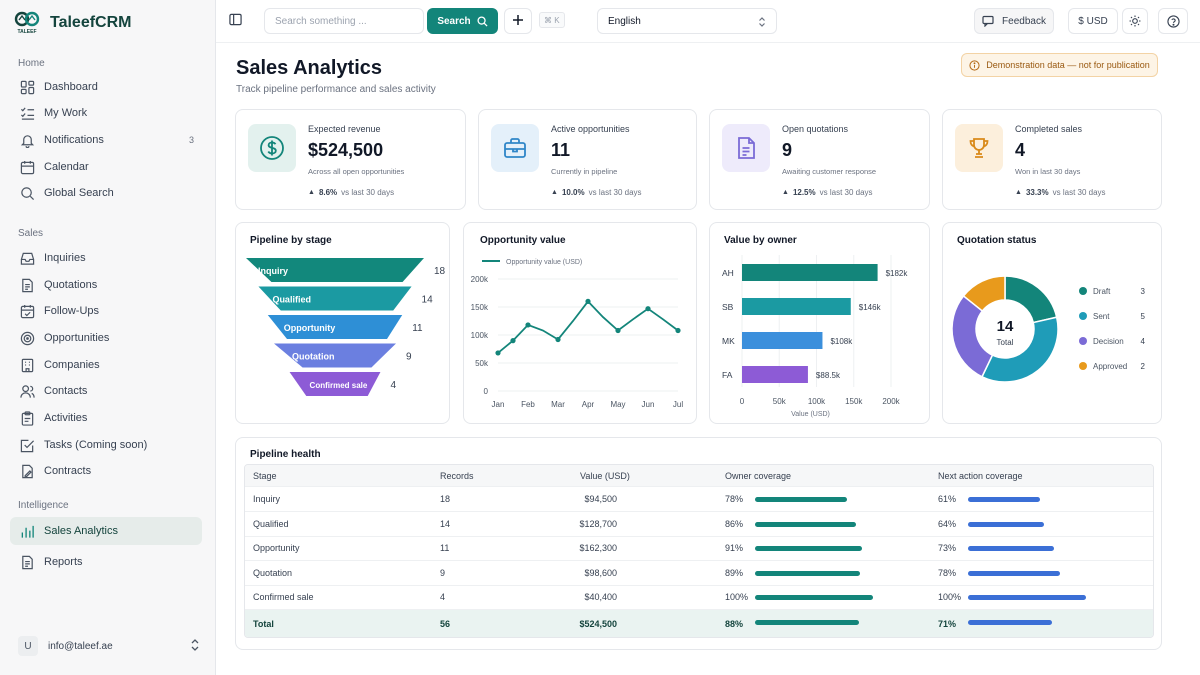 The width and height of the screenshot is (1200, 675). I want to click on sidebar-item-contracts: Contracts, so click(106, 471).